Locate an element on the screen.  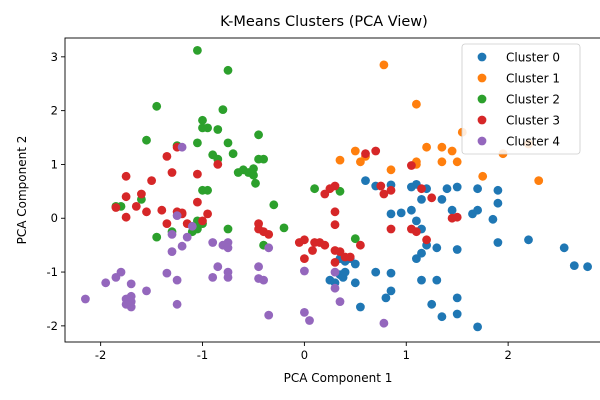
y-tick-label: 0 is located at coordinates (54, 218).